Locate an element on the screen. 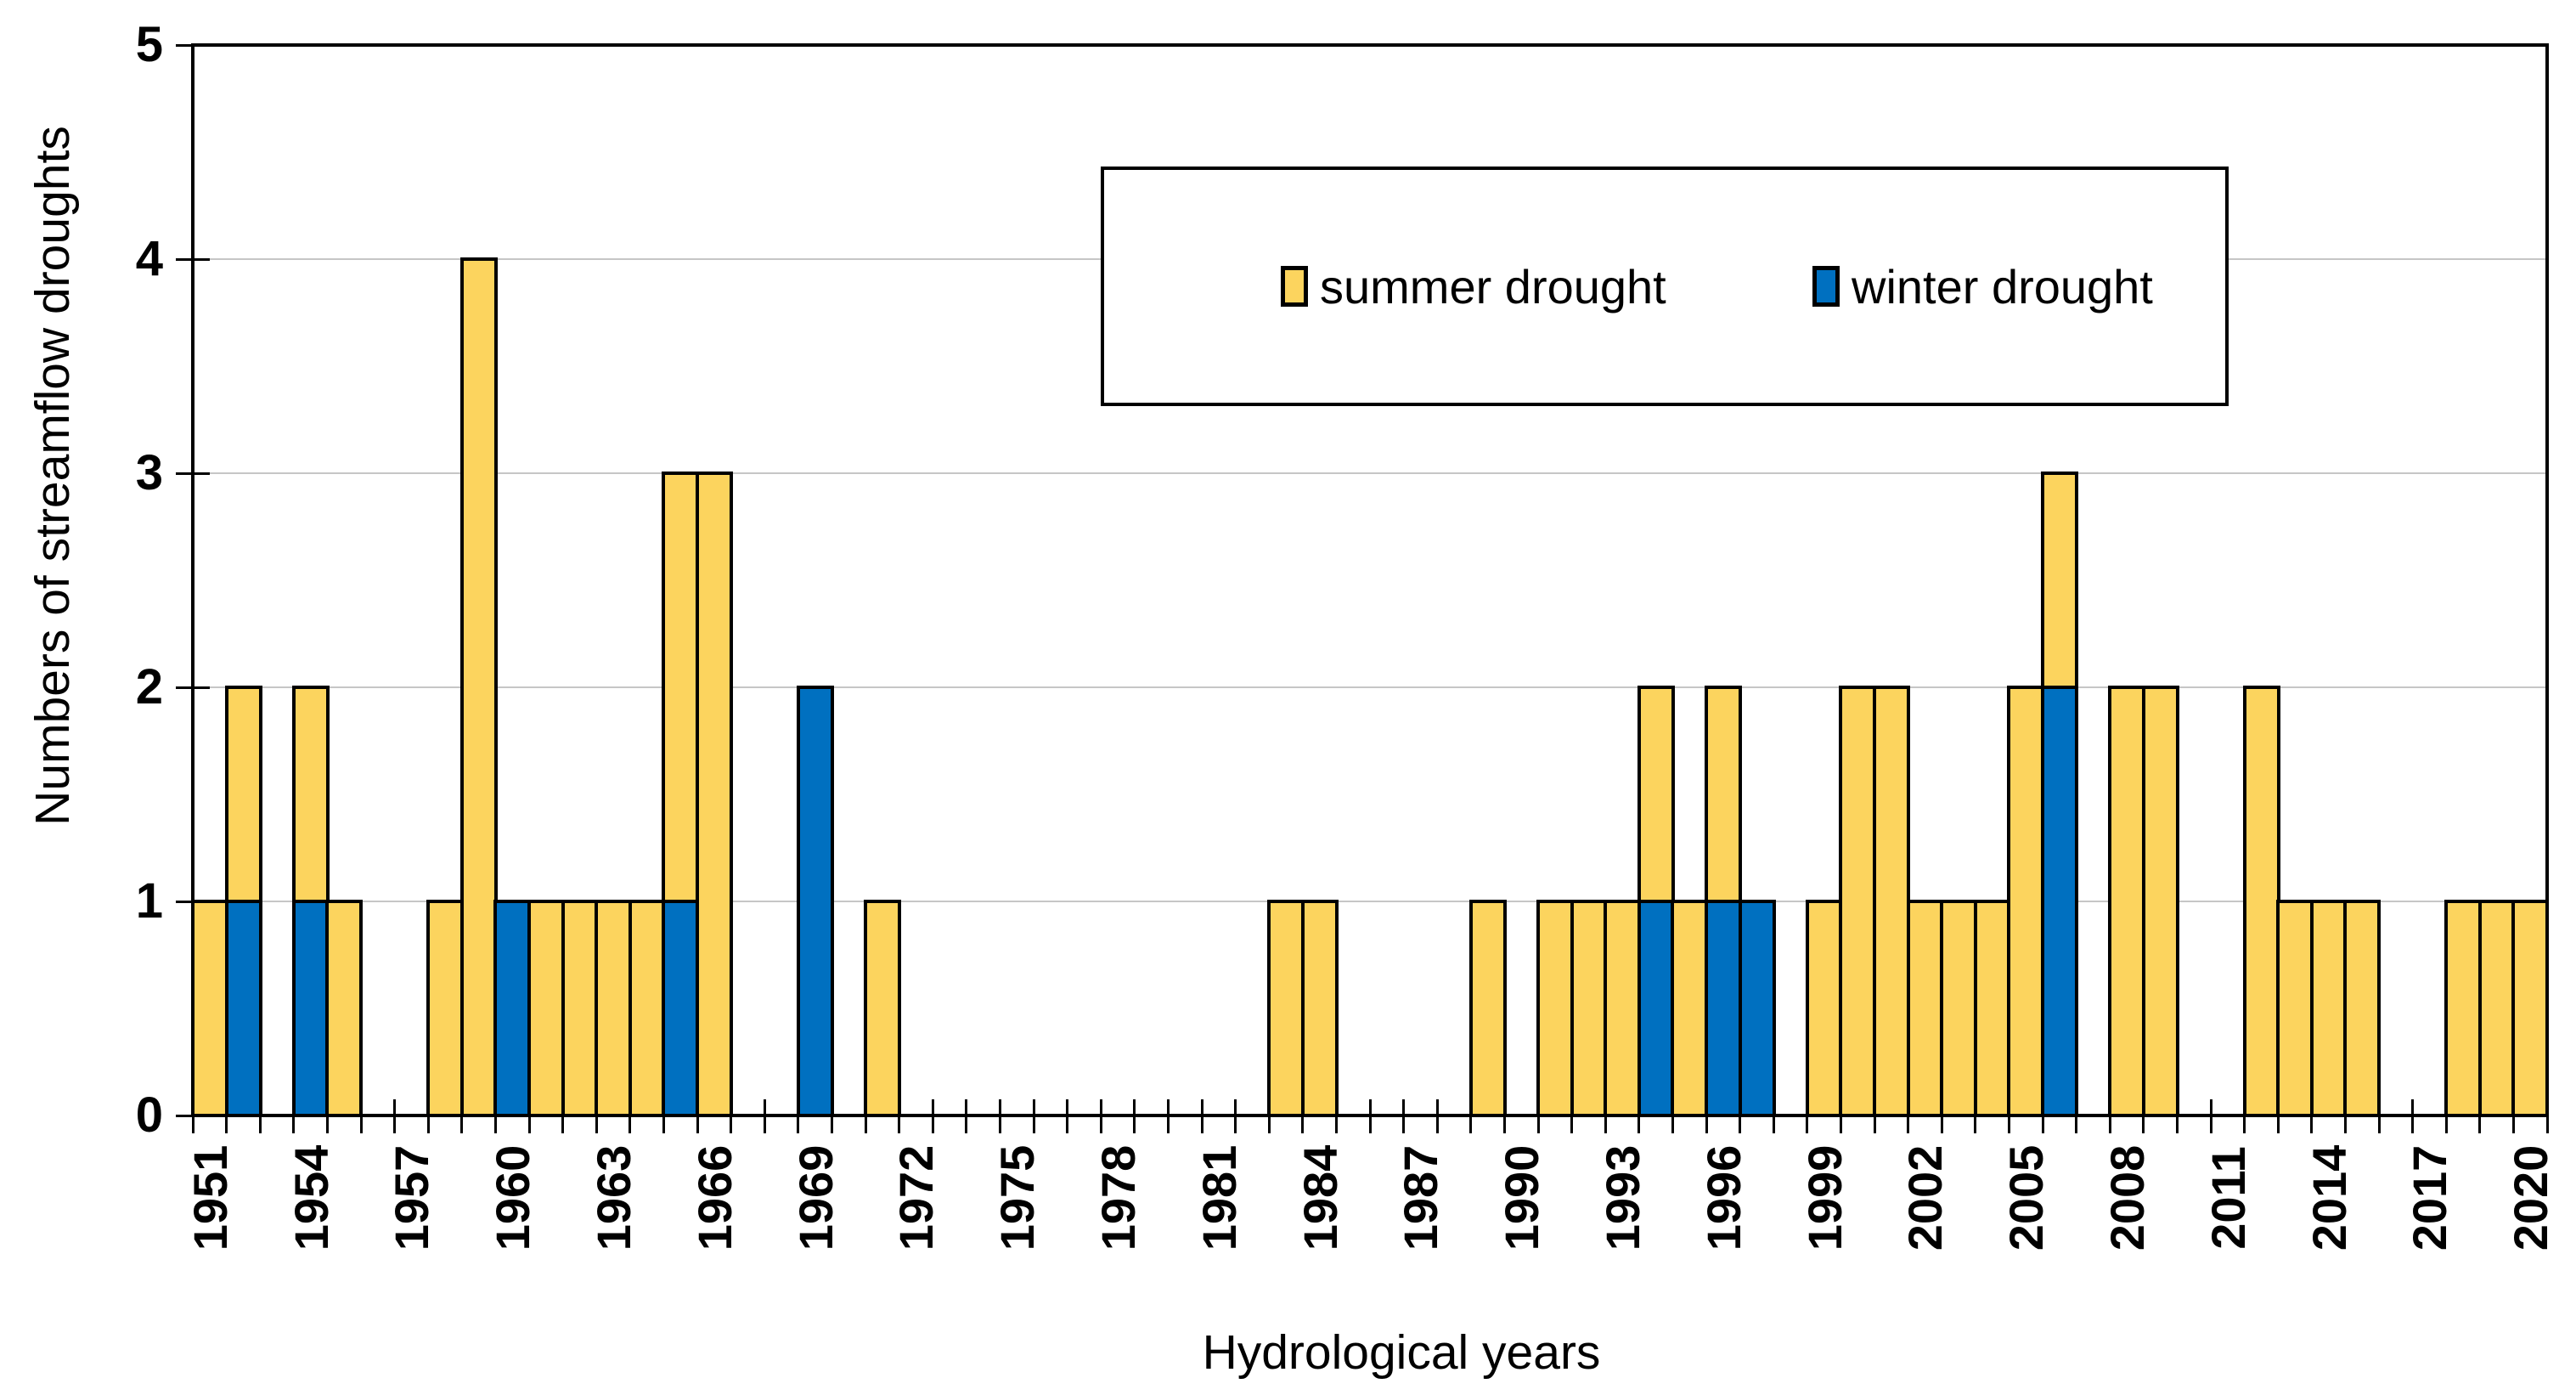 The image size is (2576, 1395). x-tick-label-1996: 1996 is located at coordinates (1723, 1197).